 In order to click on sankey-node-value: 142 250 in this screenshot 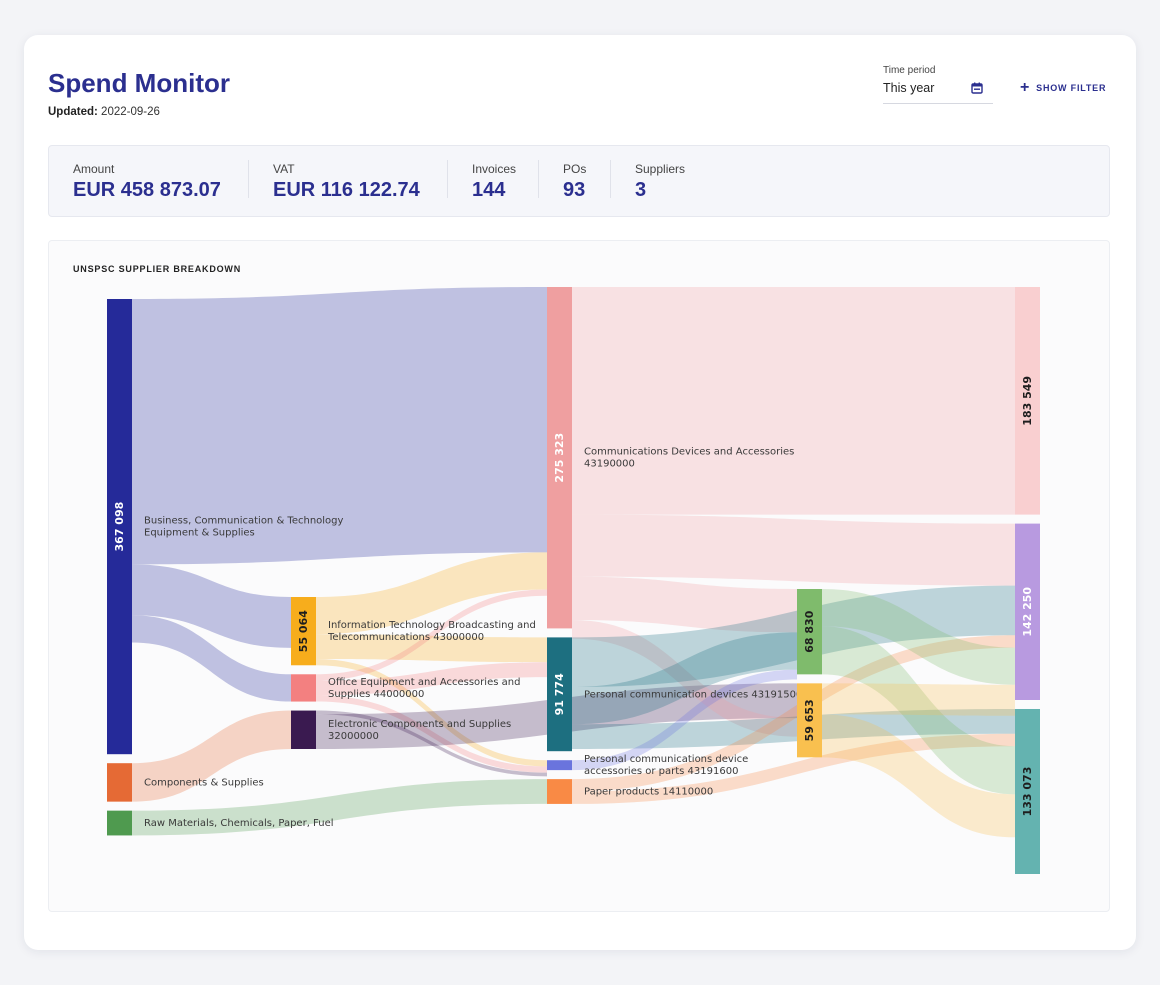, I will do `click(1027, 612)`.